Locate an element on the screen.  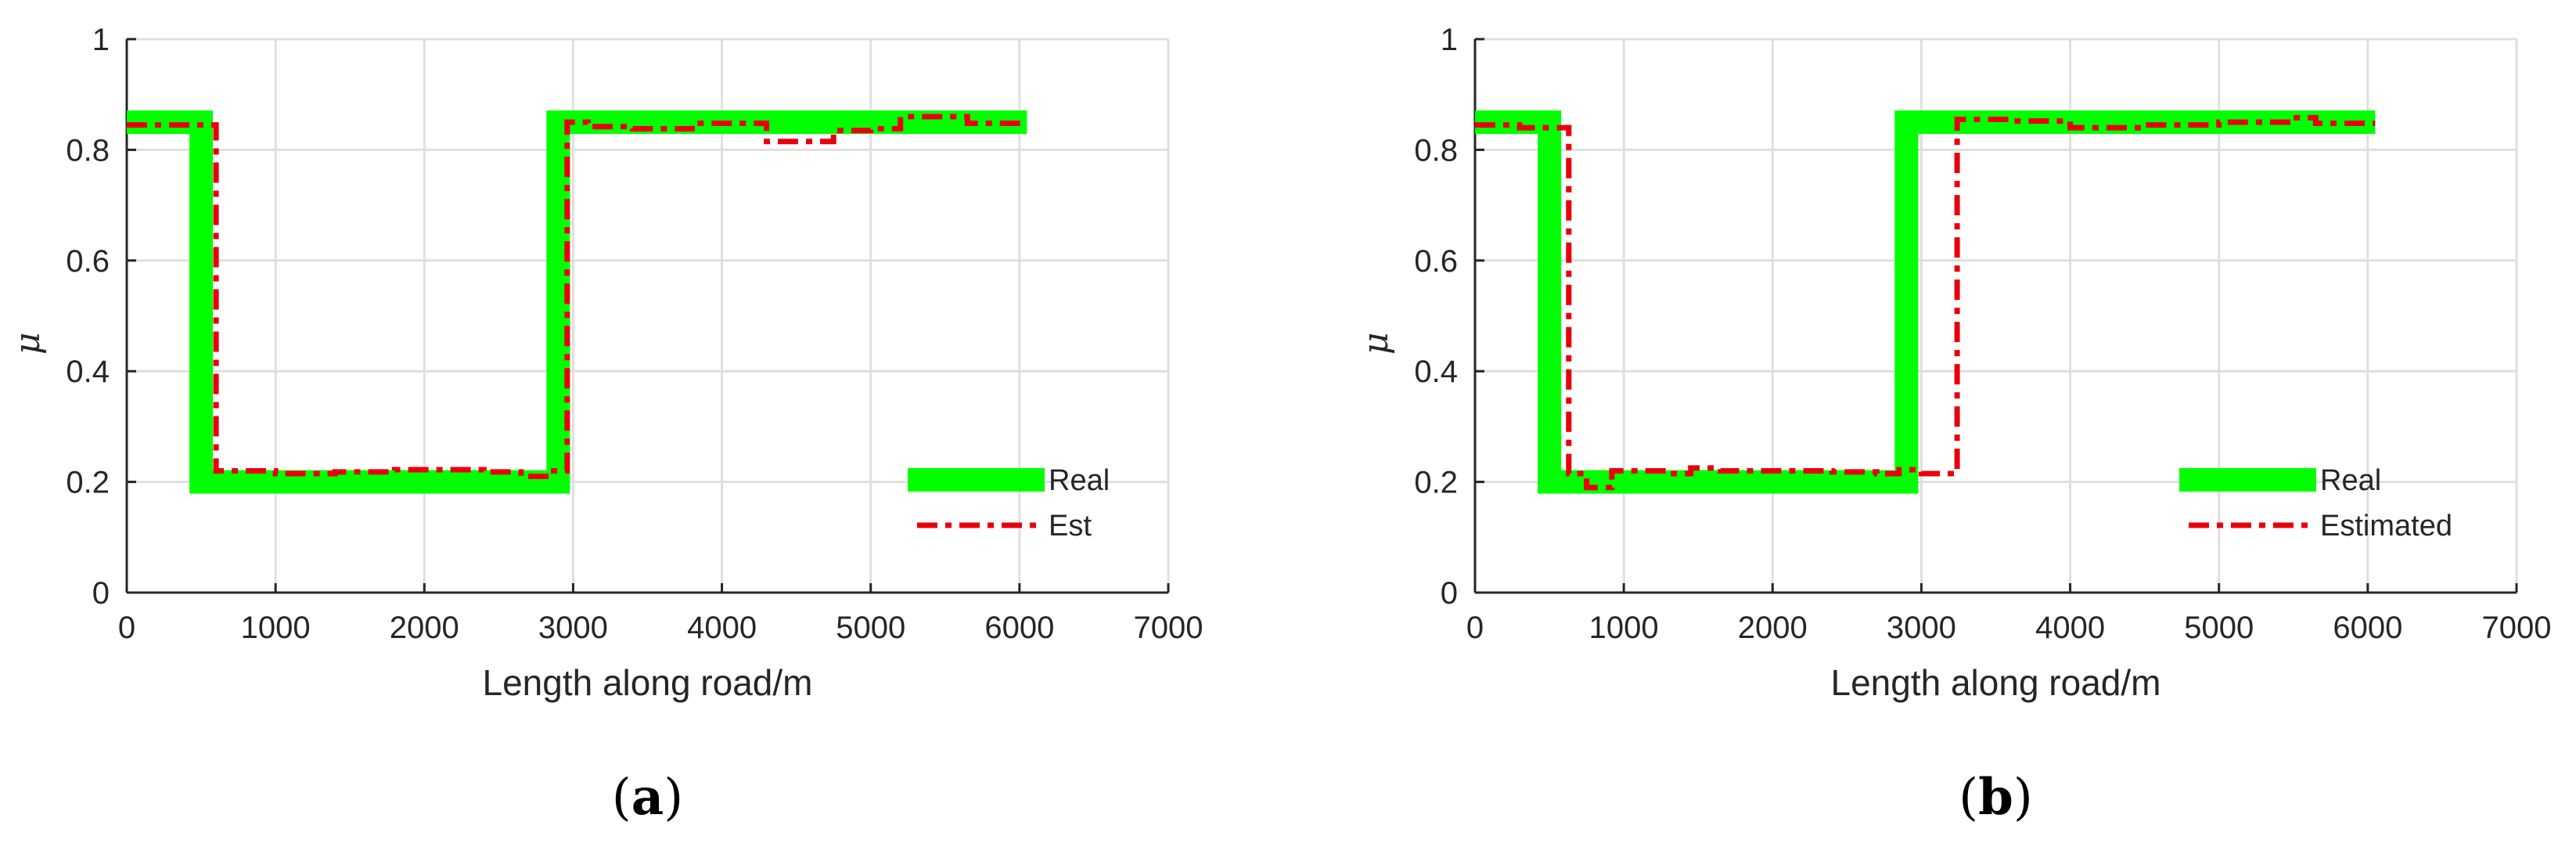
panel-label: (b) is located at coordinates (1996, 797).